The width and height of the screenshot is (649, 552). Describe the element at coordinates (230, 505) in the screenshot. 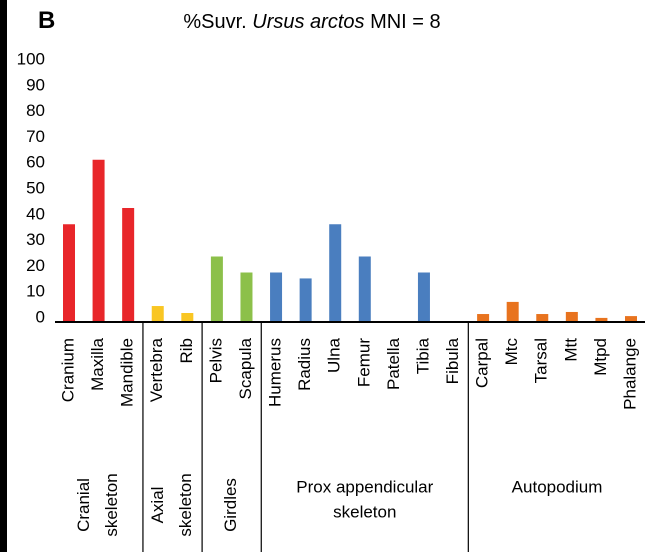

I see `group-label: Girdles` at that location.